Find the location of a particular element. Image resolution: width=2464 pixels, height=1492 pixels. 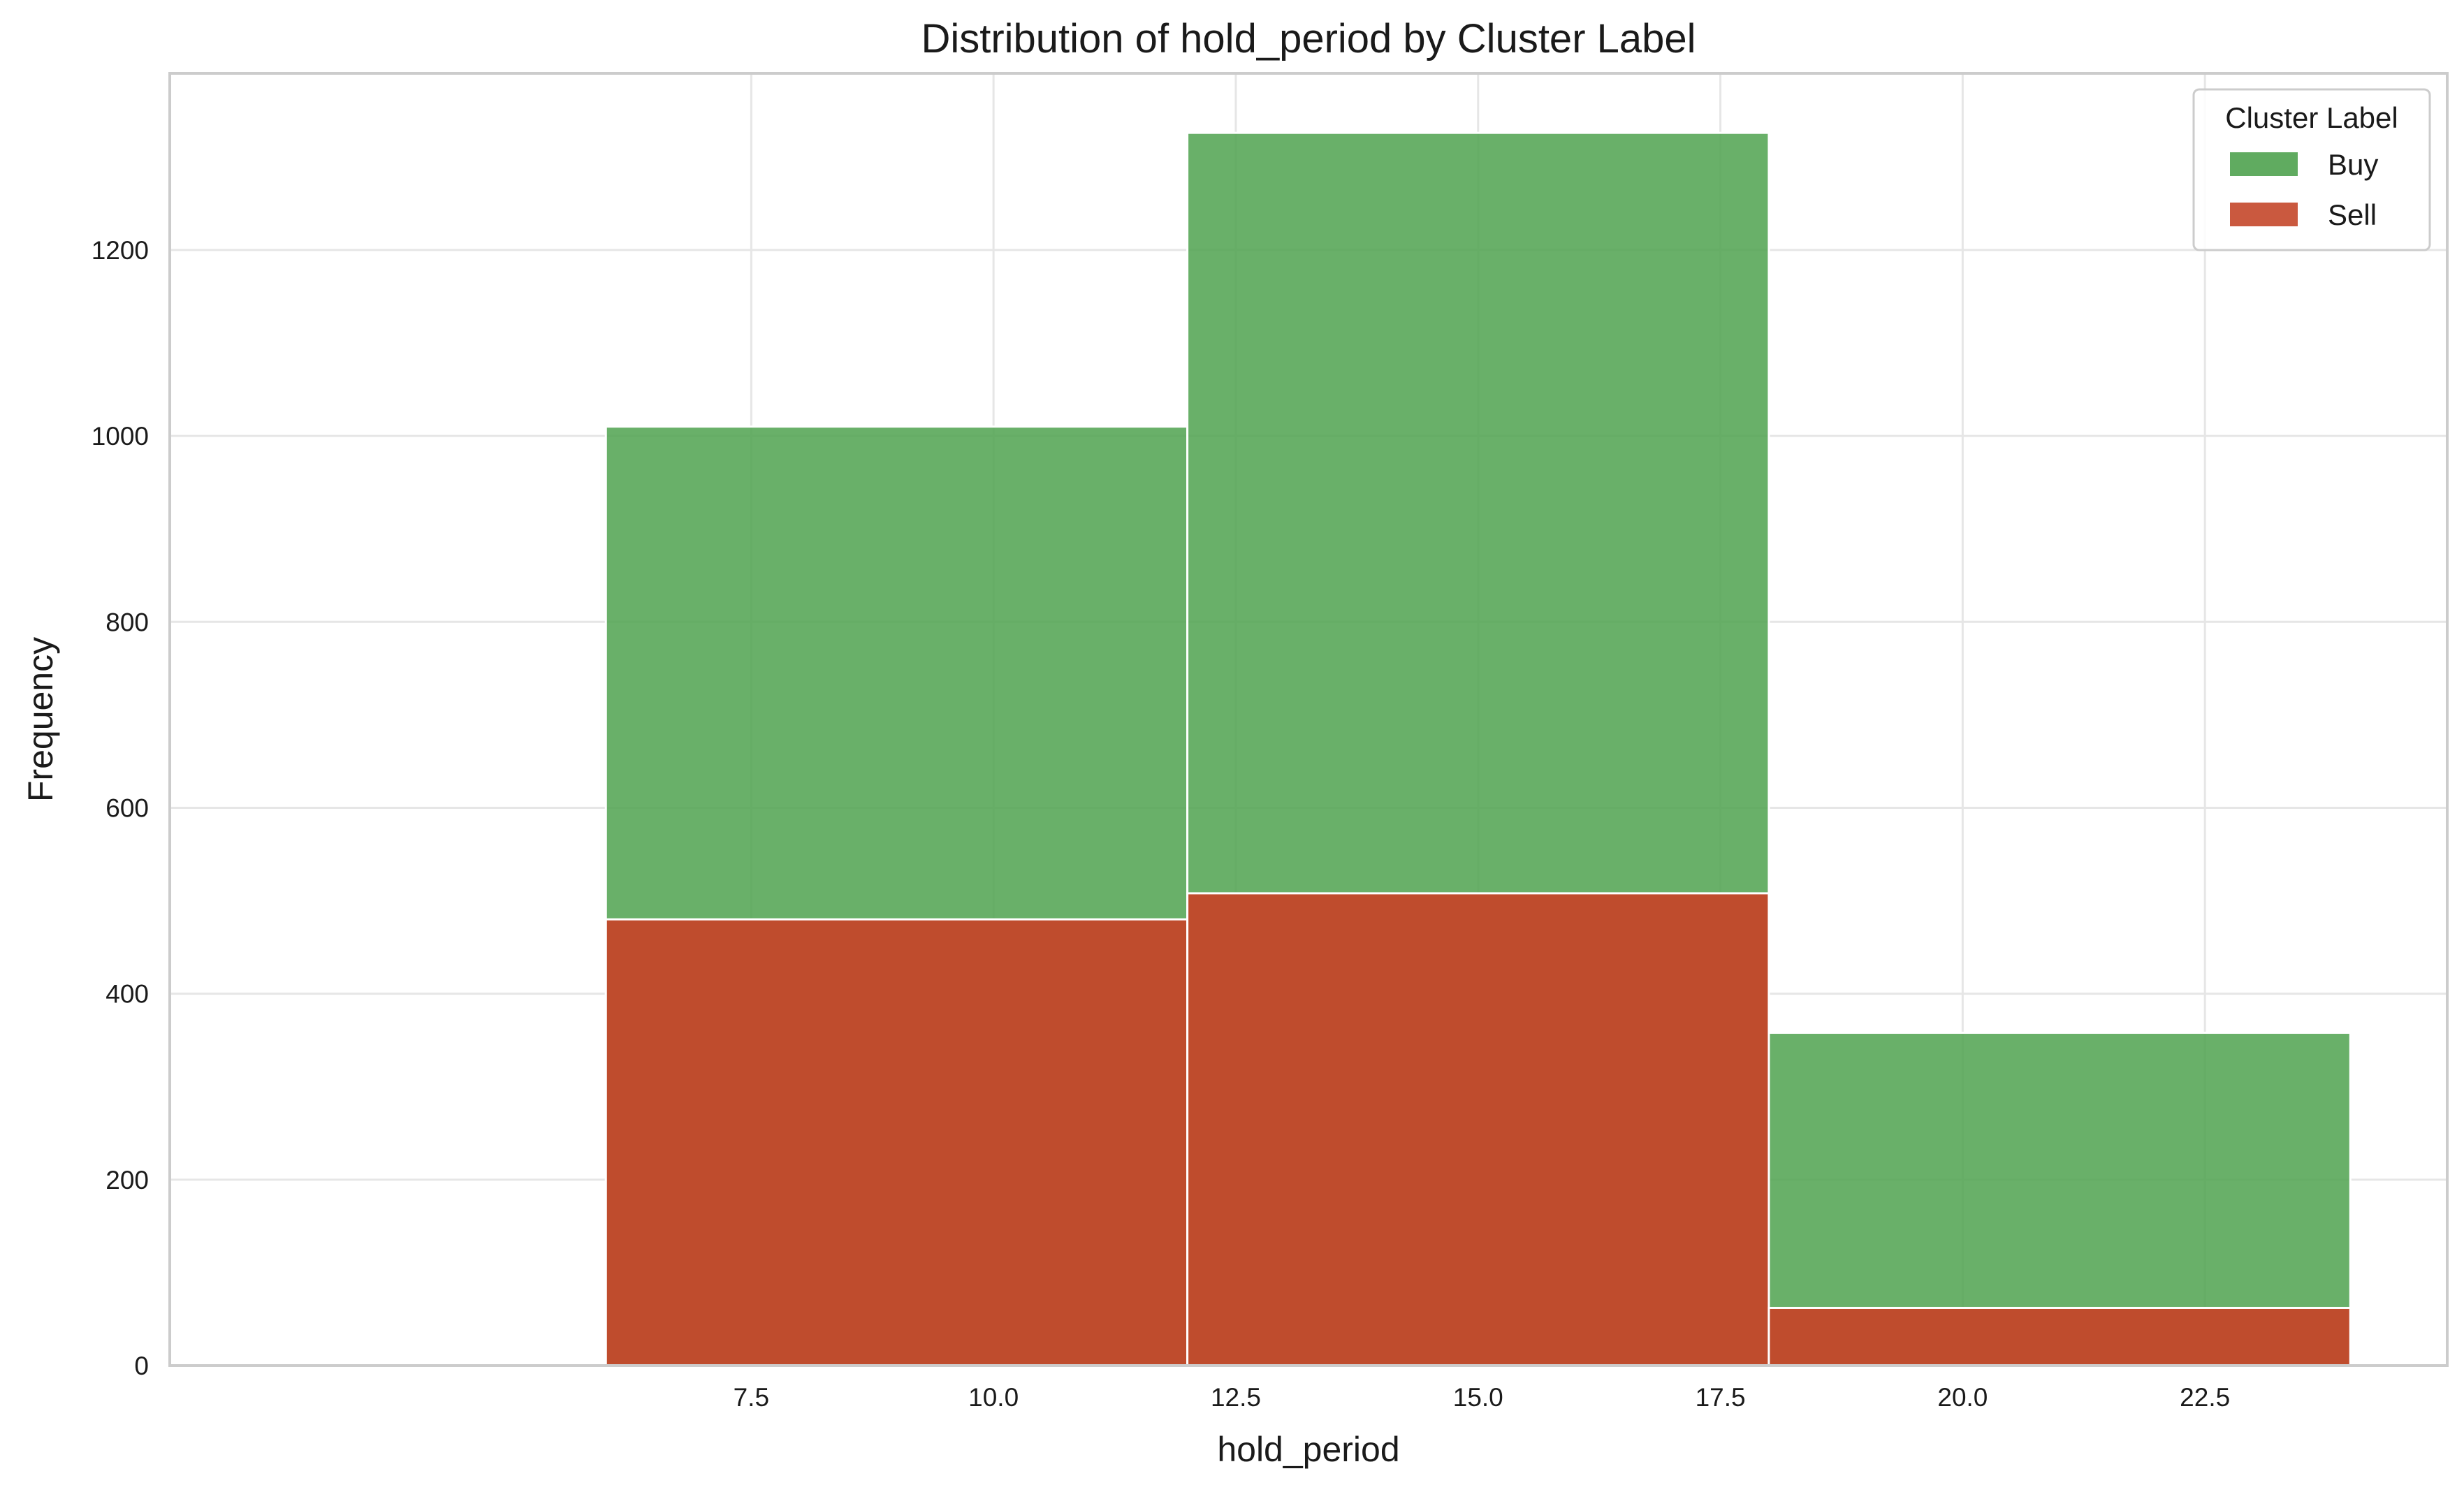

legend-swatch-sell is located at coordinates (2264, 215).